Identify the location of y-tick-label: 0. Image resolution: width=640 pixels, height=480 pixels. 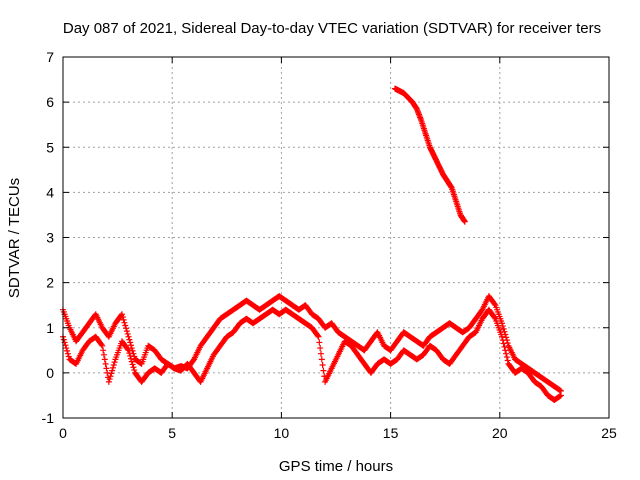
(50, 373).